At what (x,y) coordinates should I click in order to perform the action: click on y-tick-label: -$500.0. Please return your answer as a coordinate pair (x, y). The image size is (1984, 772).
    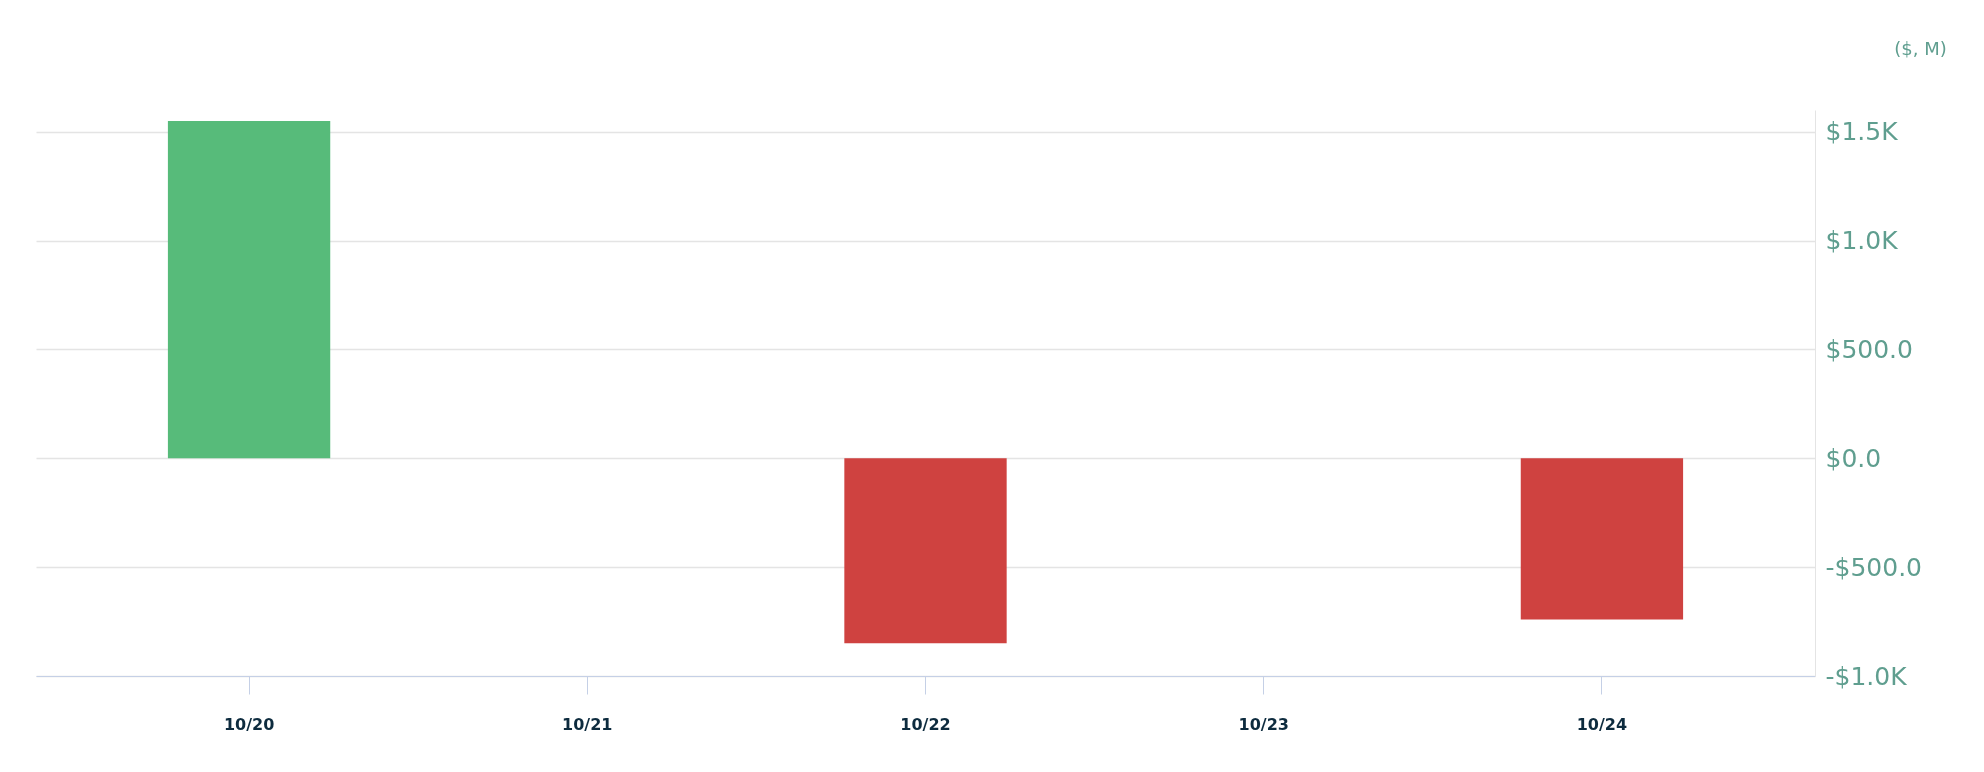
    Looking at the image, I should click on (1873, 567).